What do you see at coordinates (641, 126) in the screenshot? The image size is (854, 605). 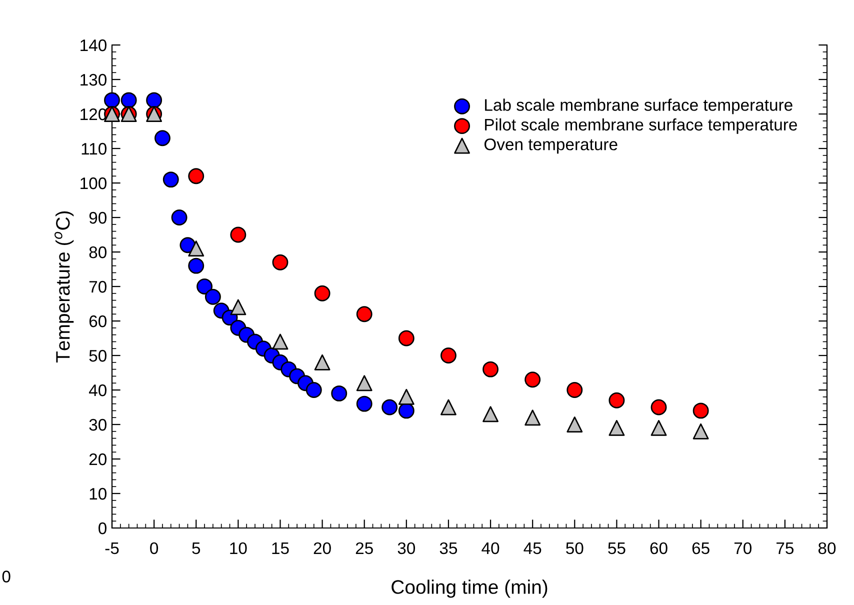 I see `legend-label: Pilot scale membrane surface temperature` at bounding box center [641, 126].